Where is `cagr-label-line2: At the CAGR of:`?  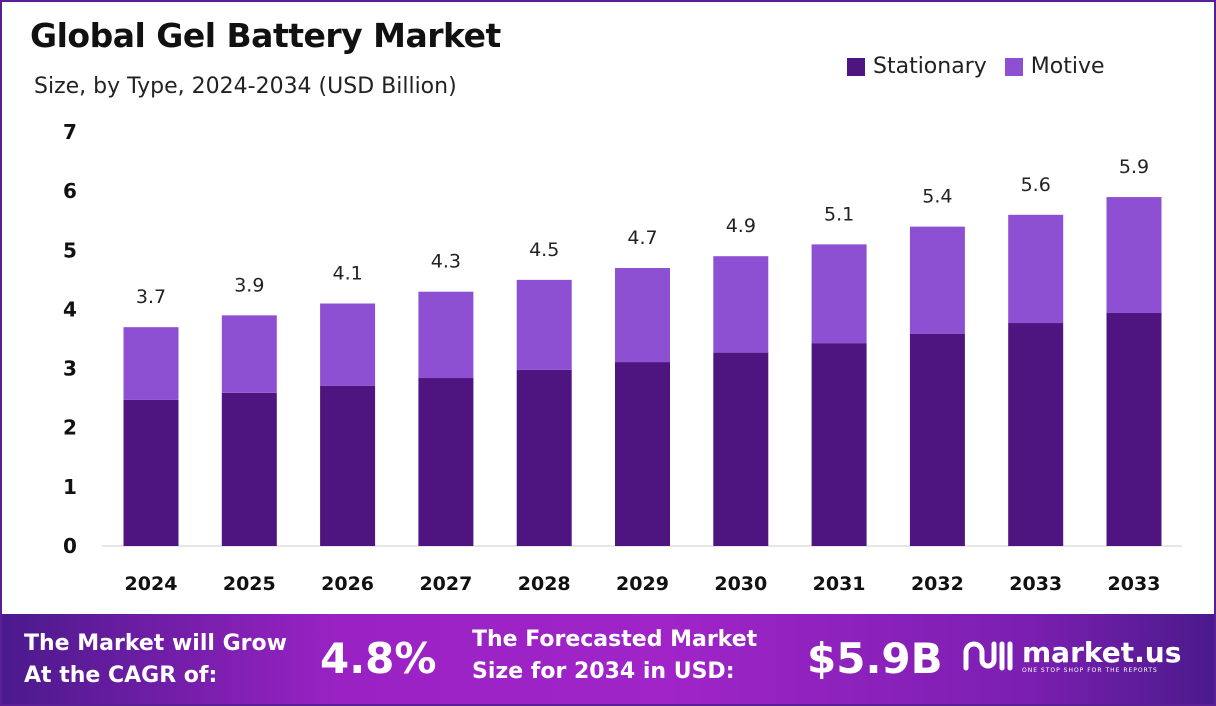
cagr-label-line2: At the CAGR of: is located at coordinates (121, 675).